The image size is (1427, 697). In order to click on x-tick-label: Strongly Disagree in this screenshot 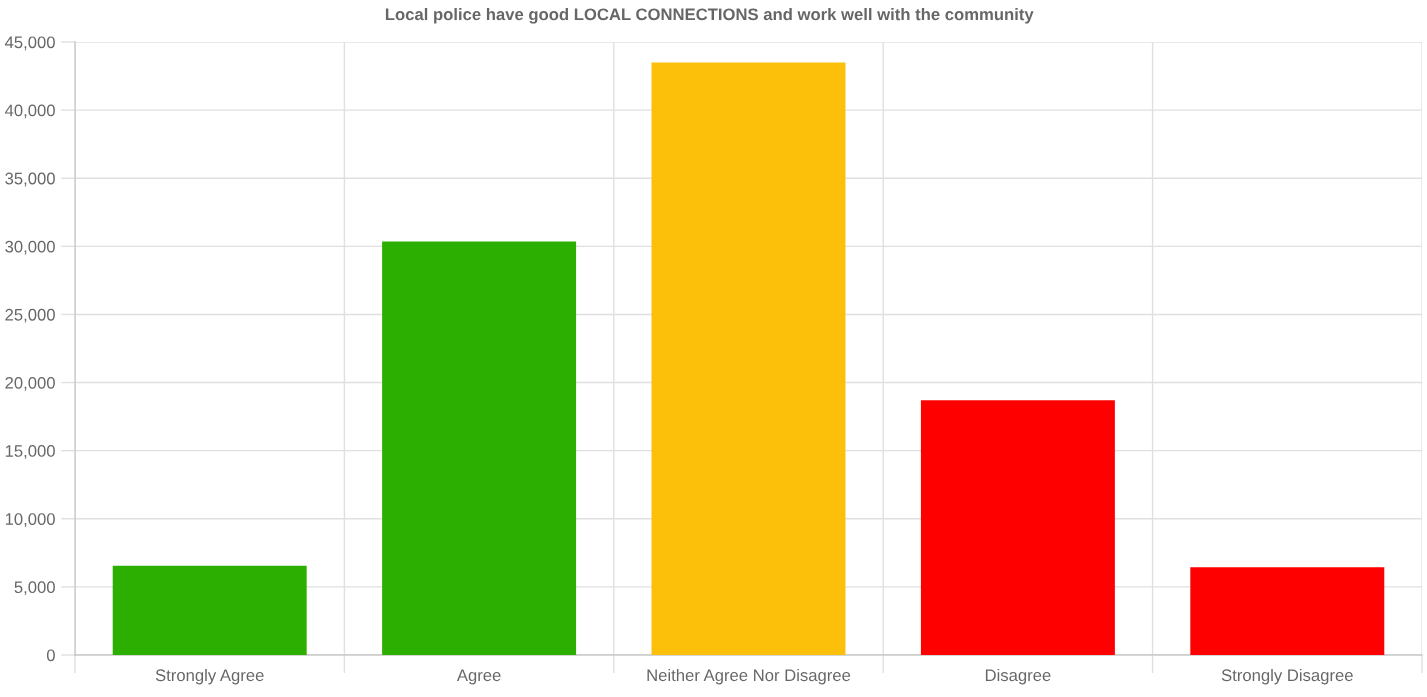, I will do `click(1287, 676)`.